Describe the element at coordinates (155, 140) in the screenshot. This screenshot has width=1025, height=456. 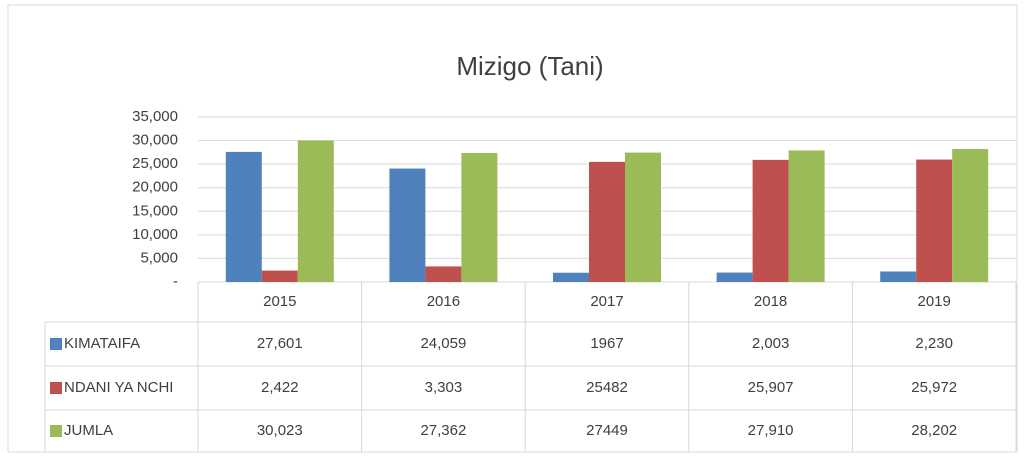
I see `y-tick-label: 30,000` at that location.